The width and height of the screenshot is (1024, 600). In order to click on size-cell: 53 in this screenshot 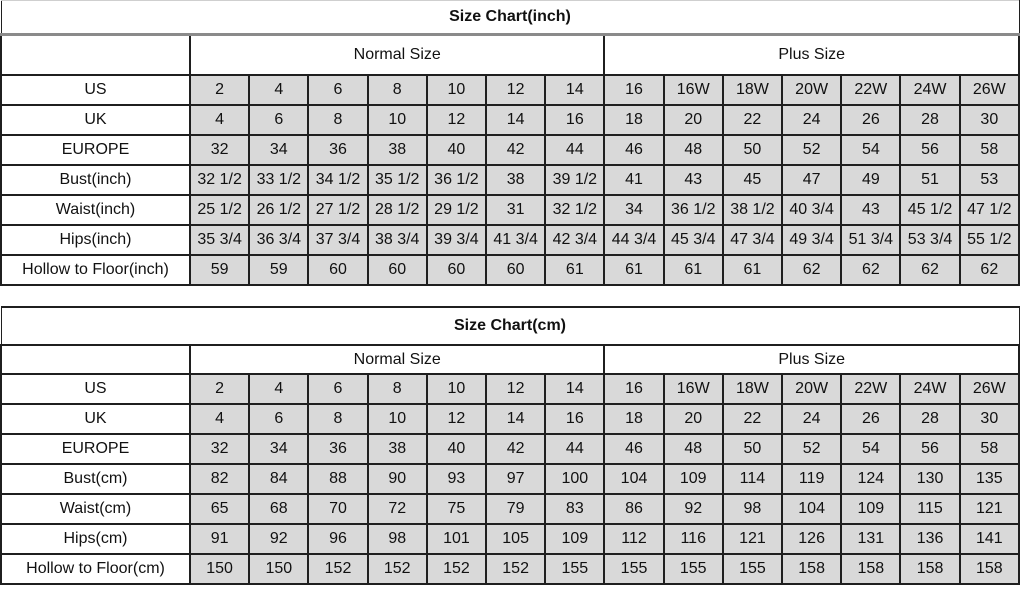, I will do `click(989, 180)`.